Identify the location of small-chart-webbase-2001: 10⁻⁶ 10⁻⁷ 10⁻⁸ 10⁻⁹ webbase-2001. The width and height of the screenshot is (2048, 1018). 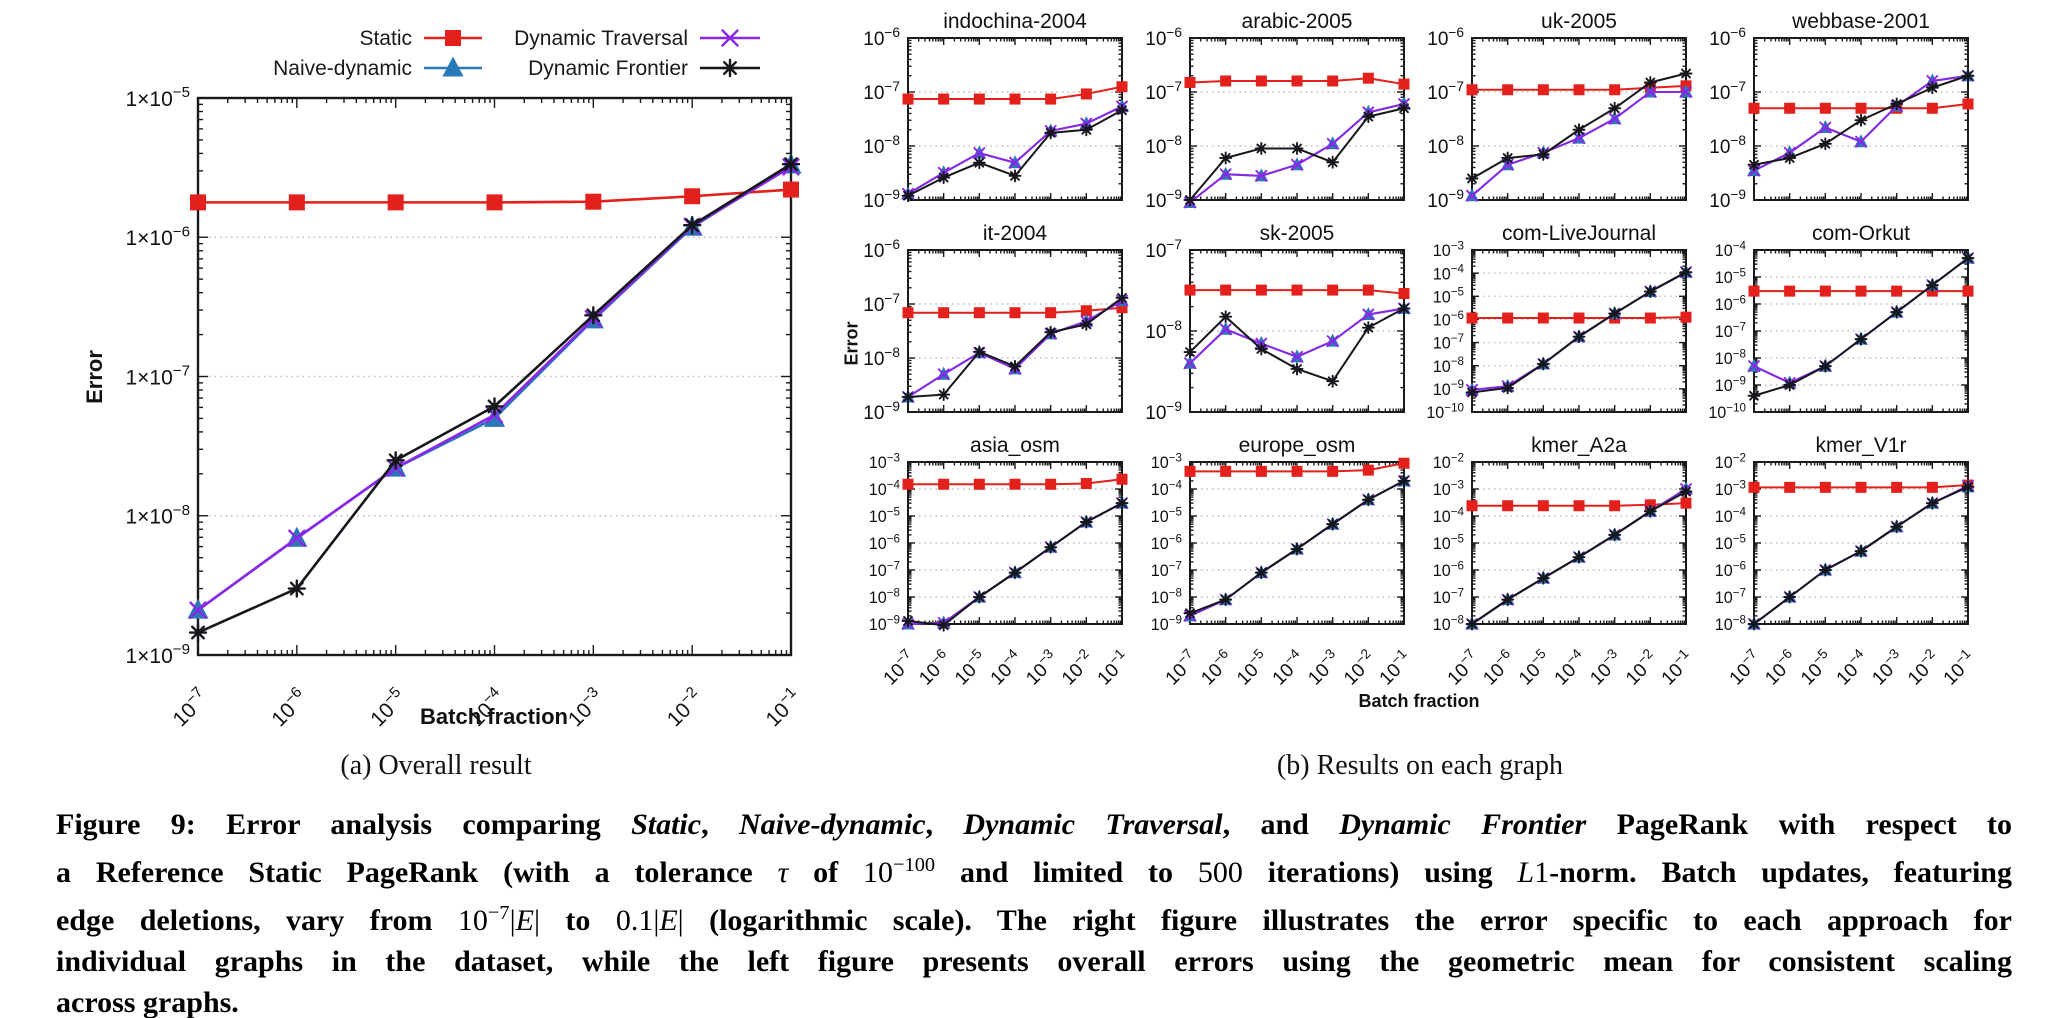
(1842, 111).